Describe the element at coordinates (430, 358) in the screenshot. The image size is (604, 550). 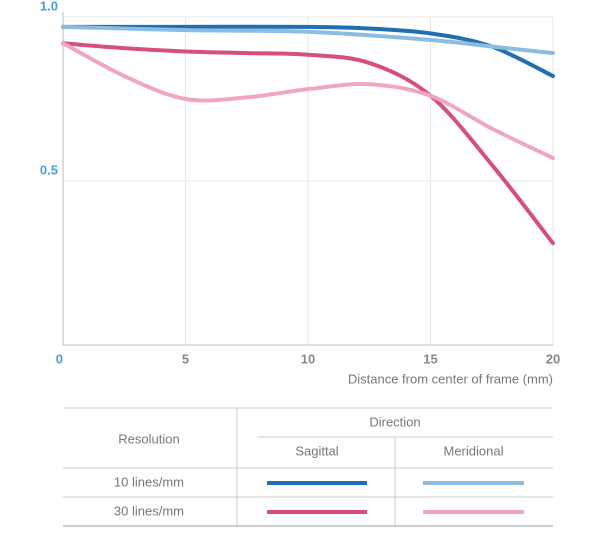
I see `x-tick-label: 15` at that location.